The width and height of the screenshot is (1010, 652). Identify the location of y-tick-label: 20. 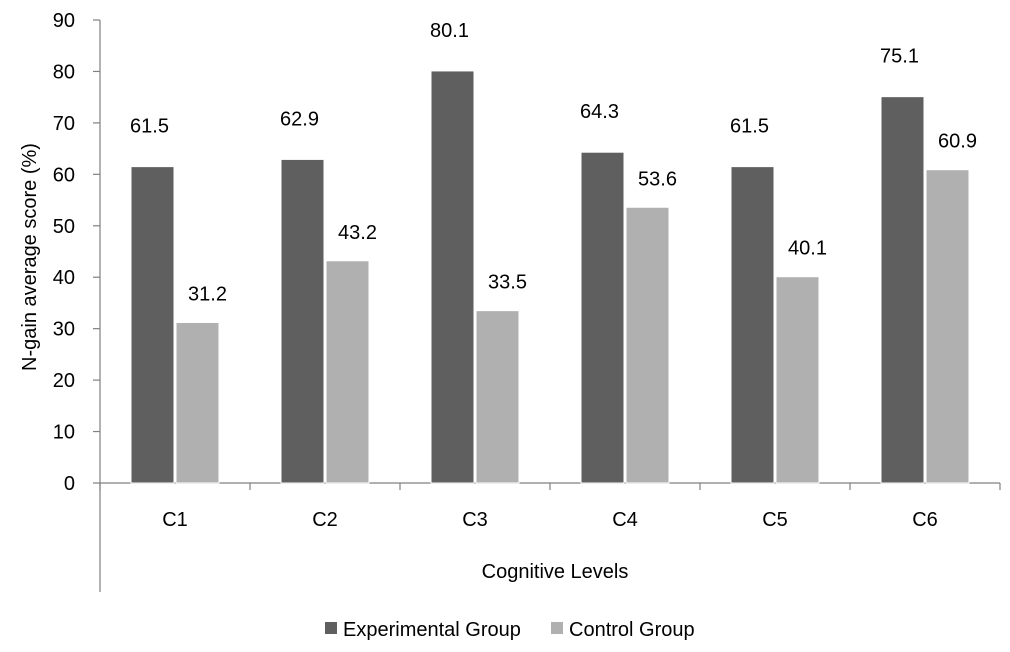
(64, 381).